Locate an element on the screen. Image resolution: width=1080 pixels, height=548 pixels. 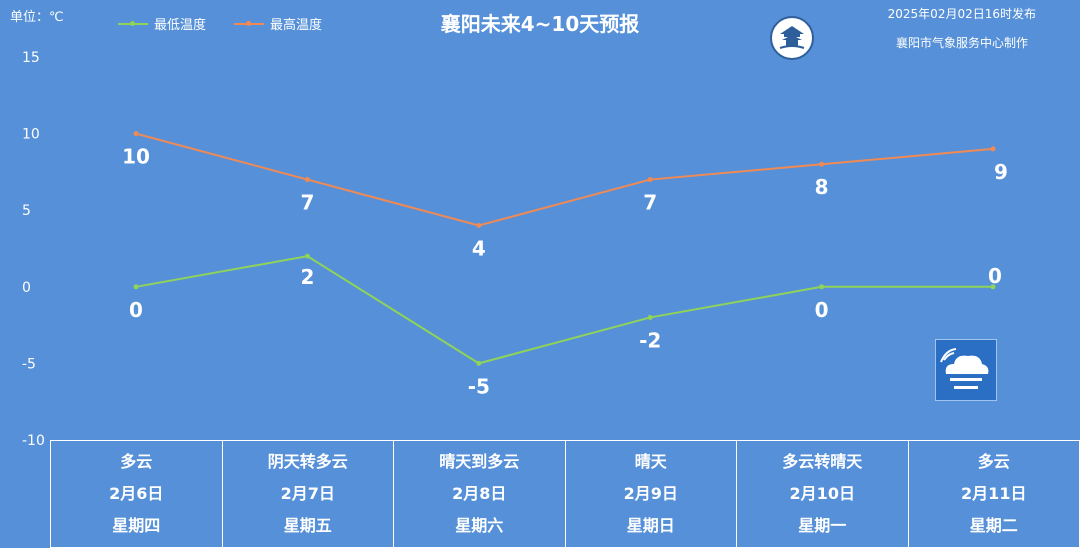
publish-time: 2025年02月02日16时发布 is located at coordinates (961, 14).